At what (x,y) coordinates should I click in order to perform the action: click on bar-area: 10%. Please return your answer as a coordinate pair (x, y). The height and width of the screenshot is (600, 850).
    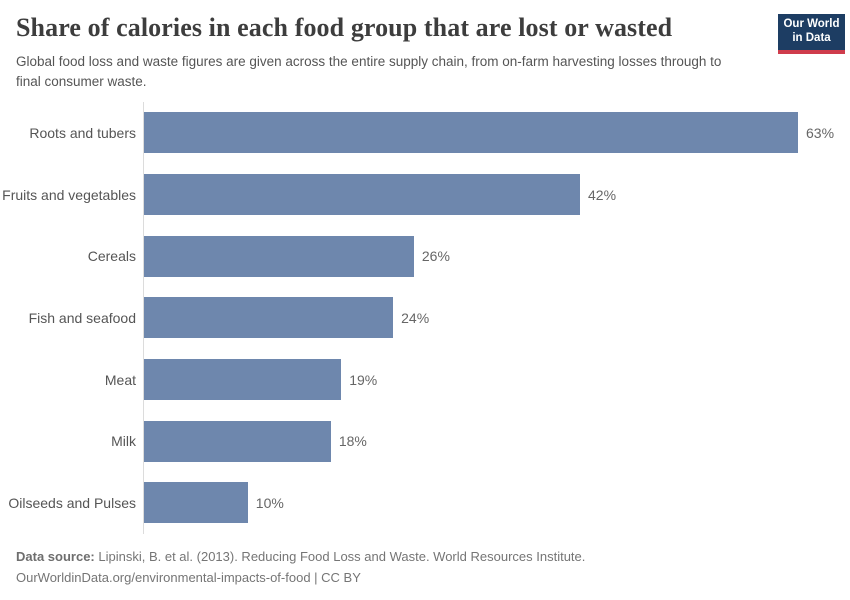
    Looking at the image, I should click on (497, 503).